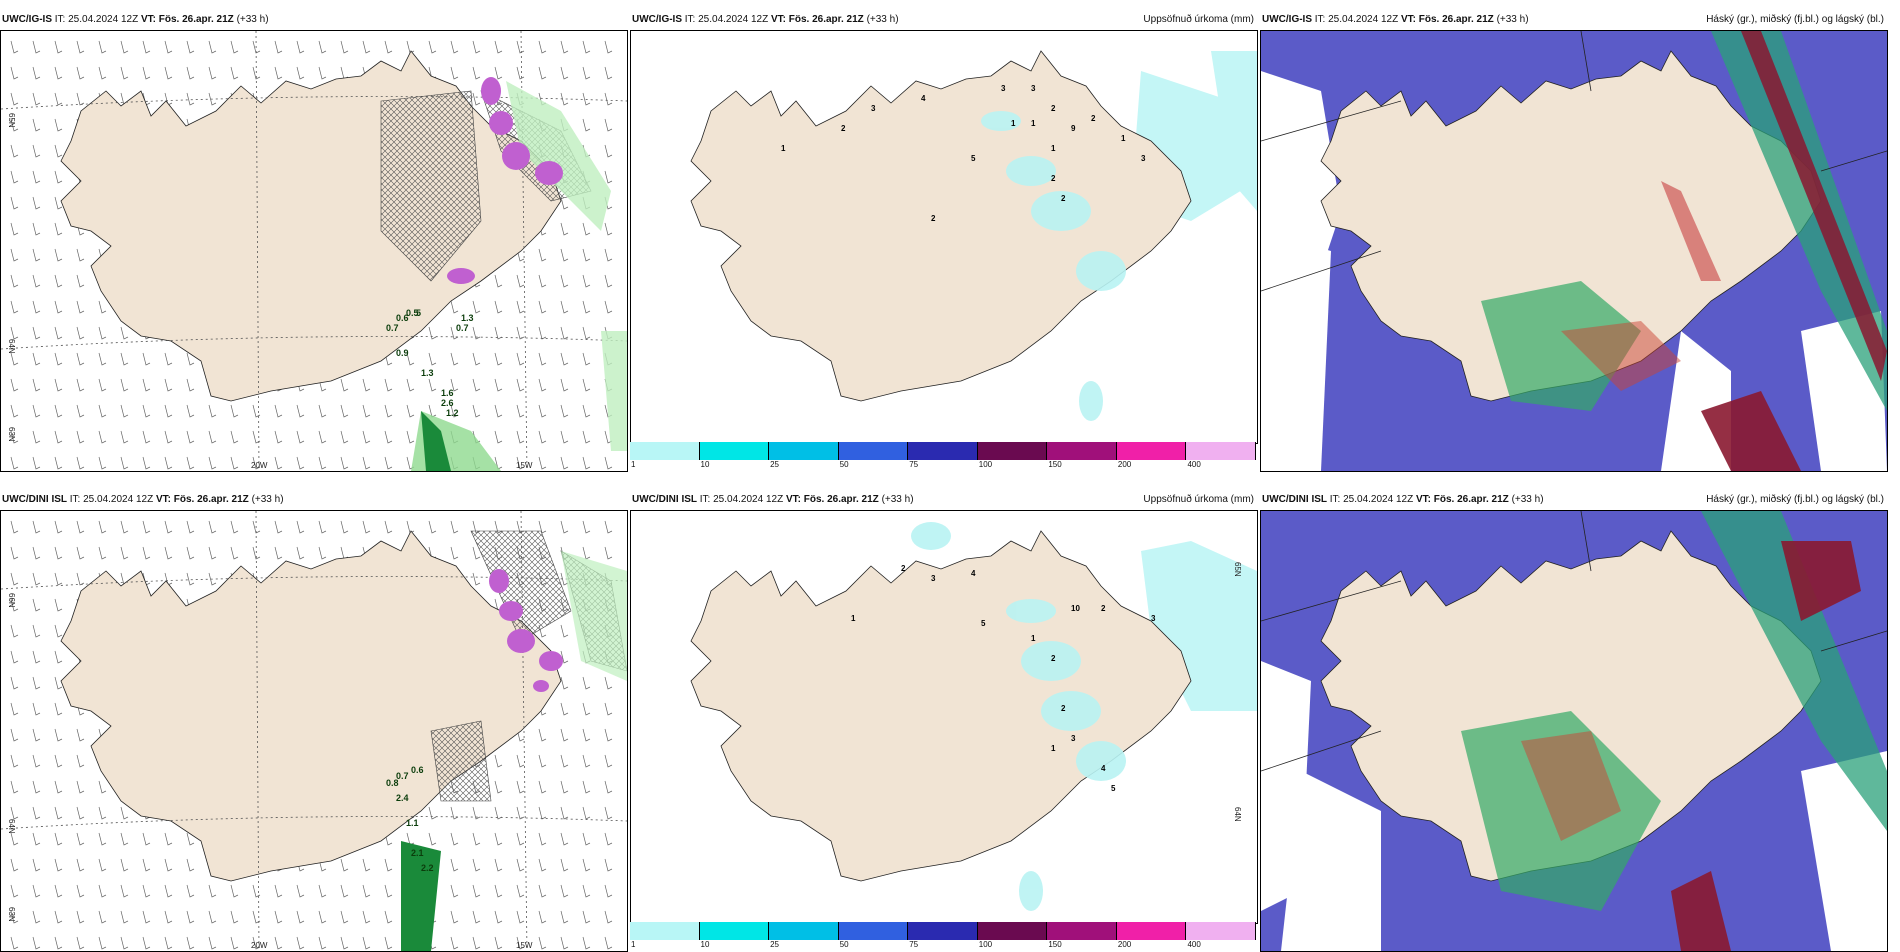 The height and width of the screenshot is (952, 1900). Describe the element at coordinates (633, 944) in the screenshot. I see `colorbar-label: 1` at that location.